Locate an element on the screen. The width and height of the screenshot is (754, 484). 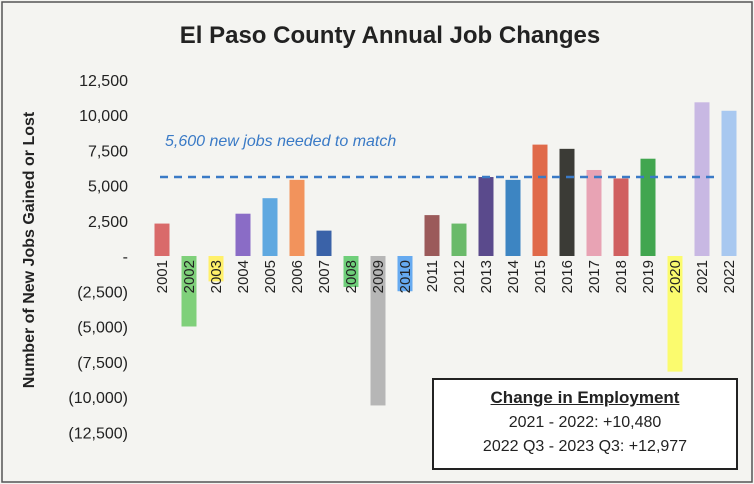
employment-change-line-1: 2021 - 2022: +10,480 is located at coordinates (585, 422).